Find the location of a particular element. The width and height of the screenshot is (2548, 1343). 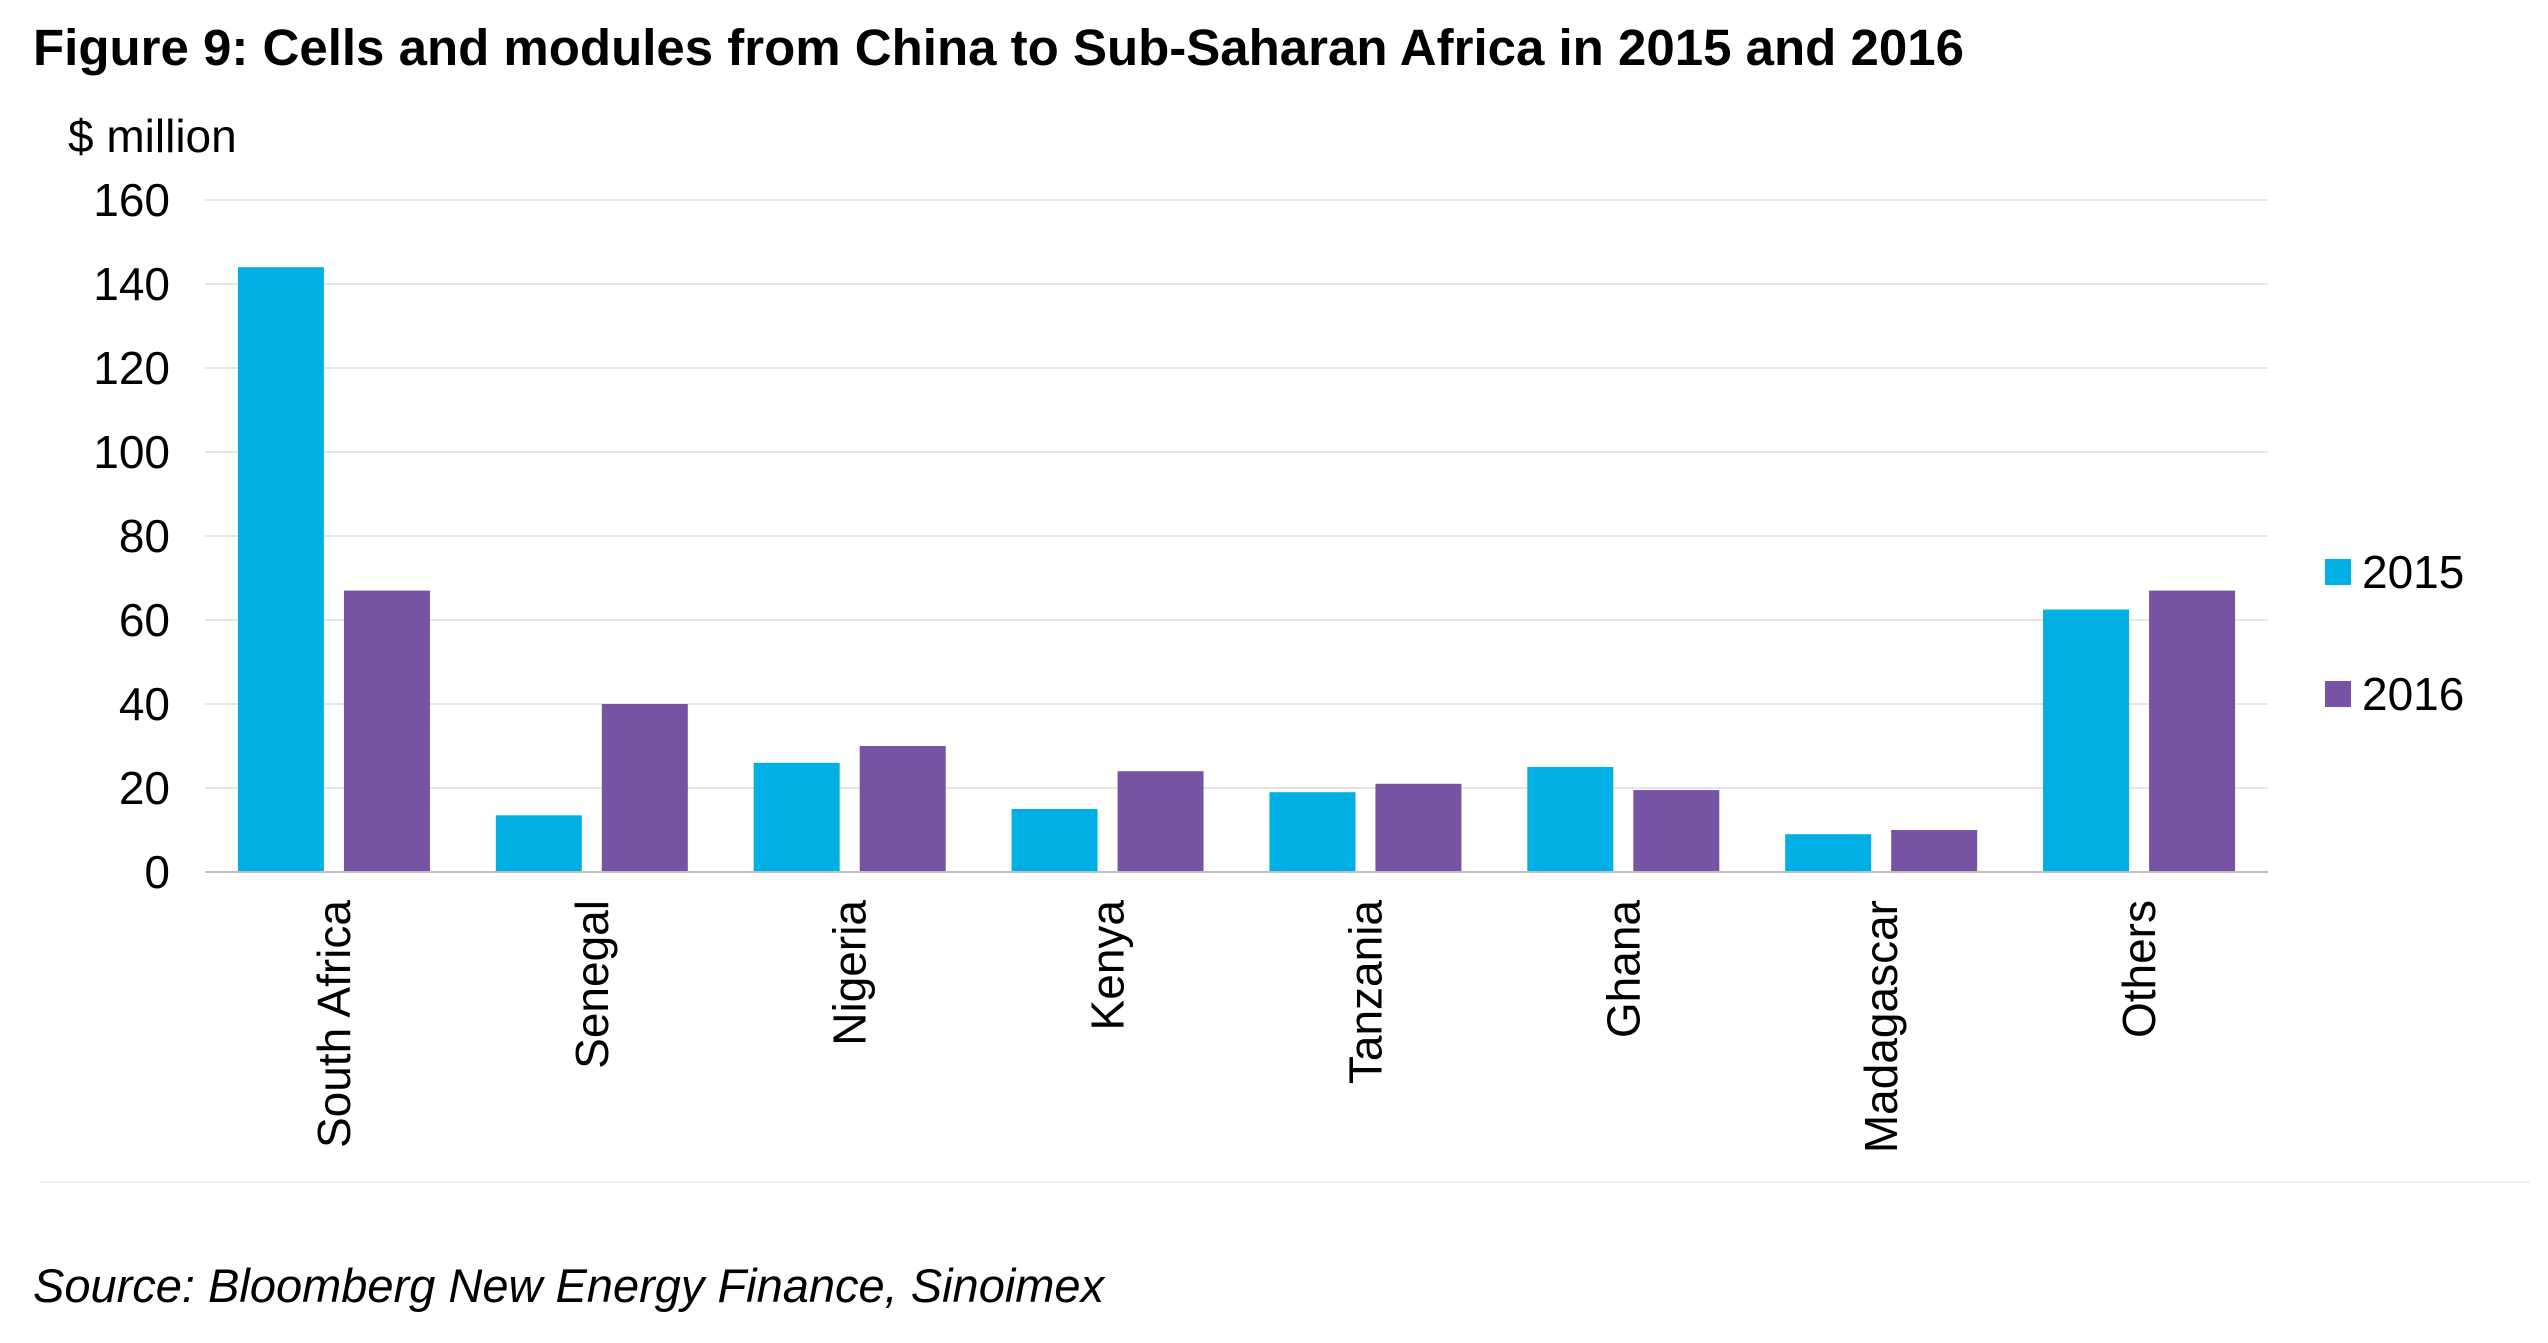

bar-2015-tanzania is located at coordinates (1312, 832).